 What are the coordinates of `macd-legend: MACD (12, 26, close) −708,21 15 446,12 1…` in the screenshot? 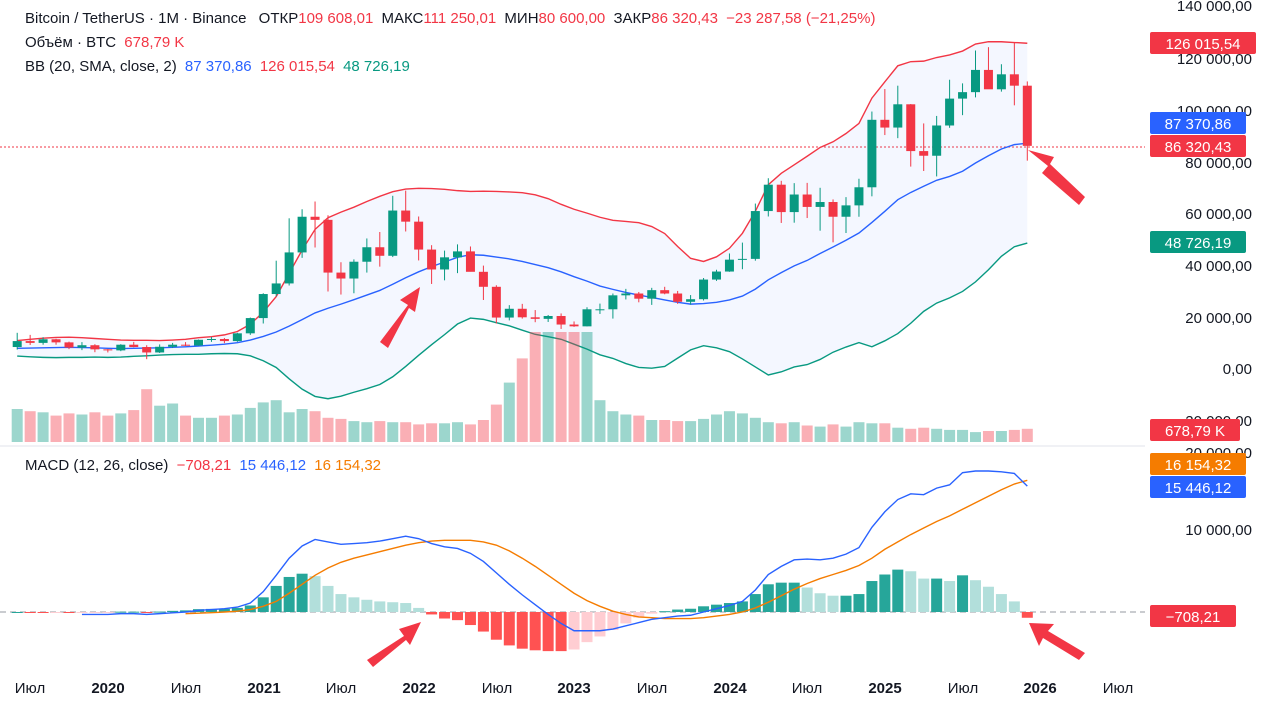 It's located at (205, 465).